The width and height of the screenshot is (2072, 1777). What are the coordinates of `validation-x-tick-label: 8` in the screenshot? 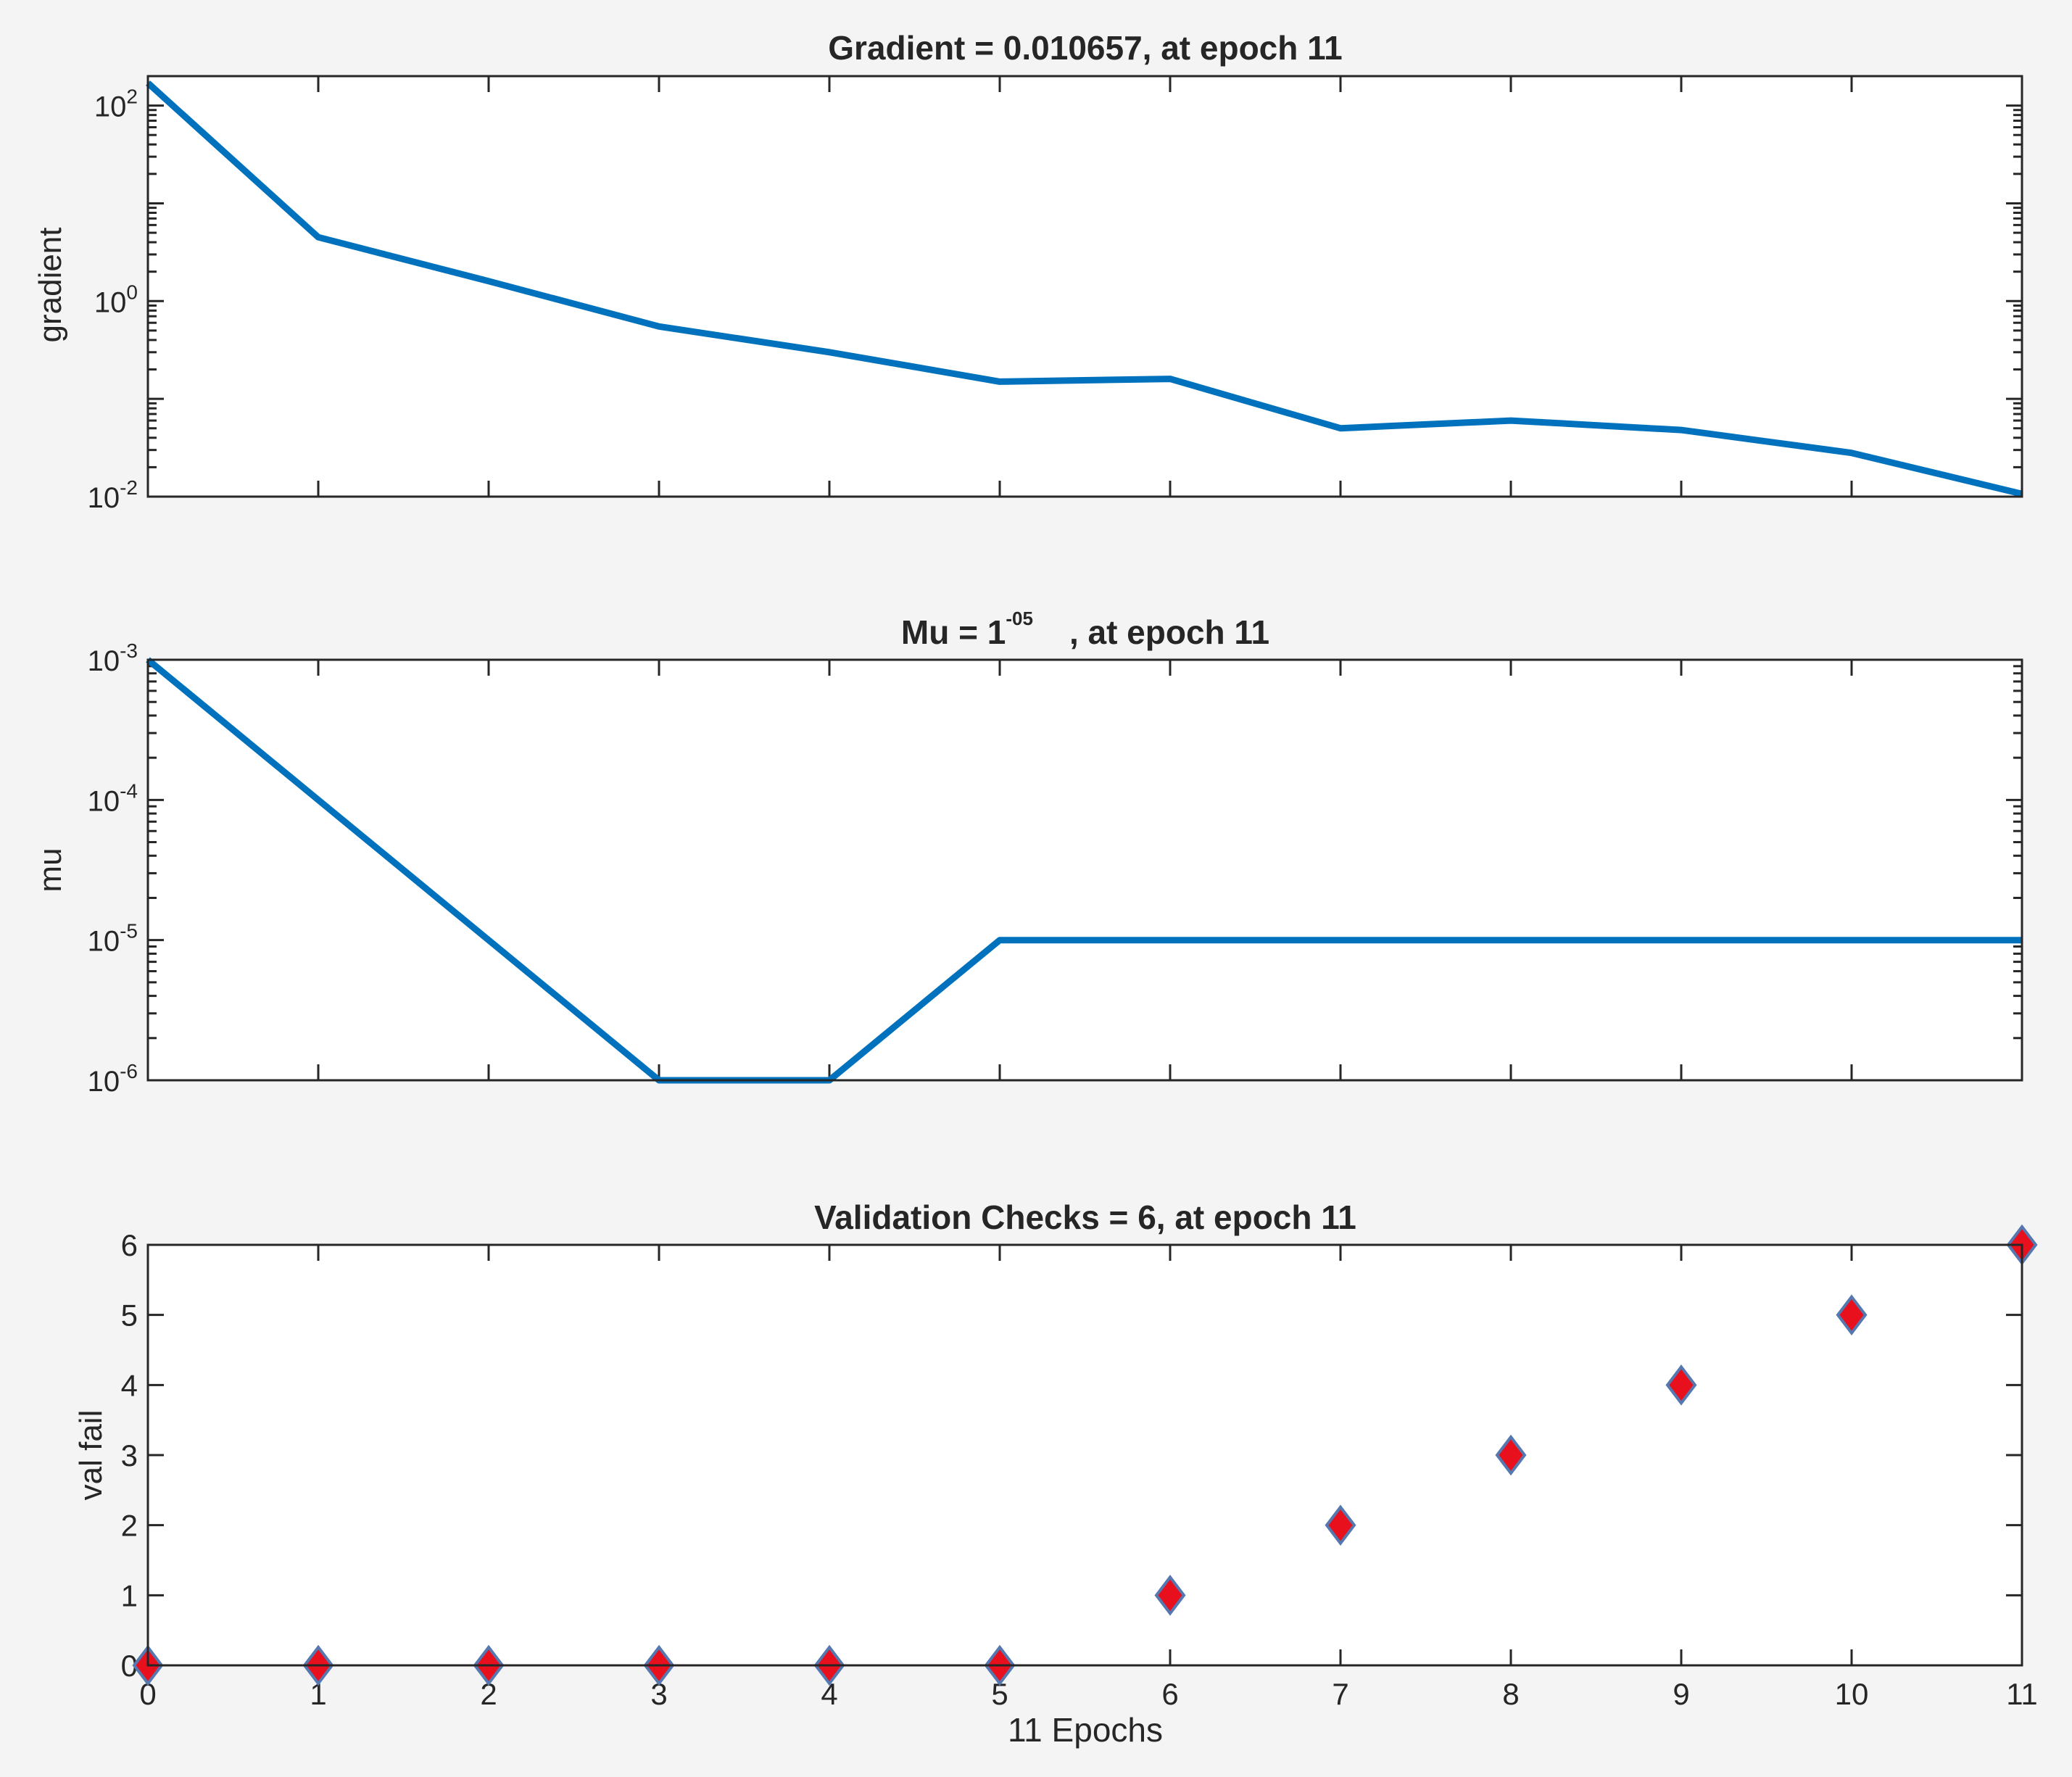 It's located at (1510, 1694).